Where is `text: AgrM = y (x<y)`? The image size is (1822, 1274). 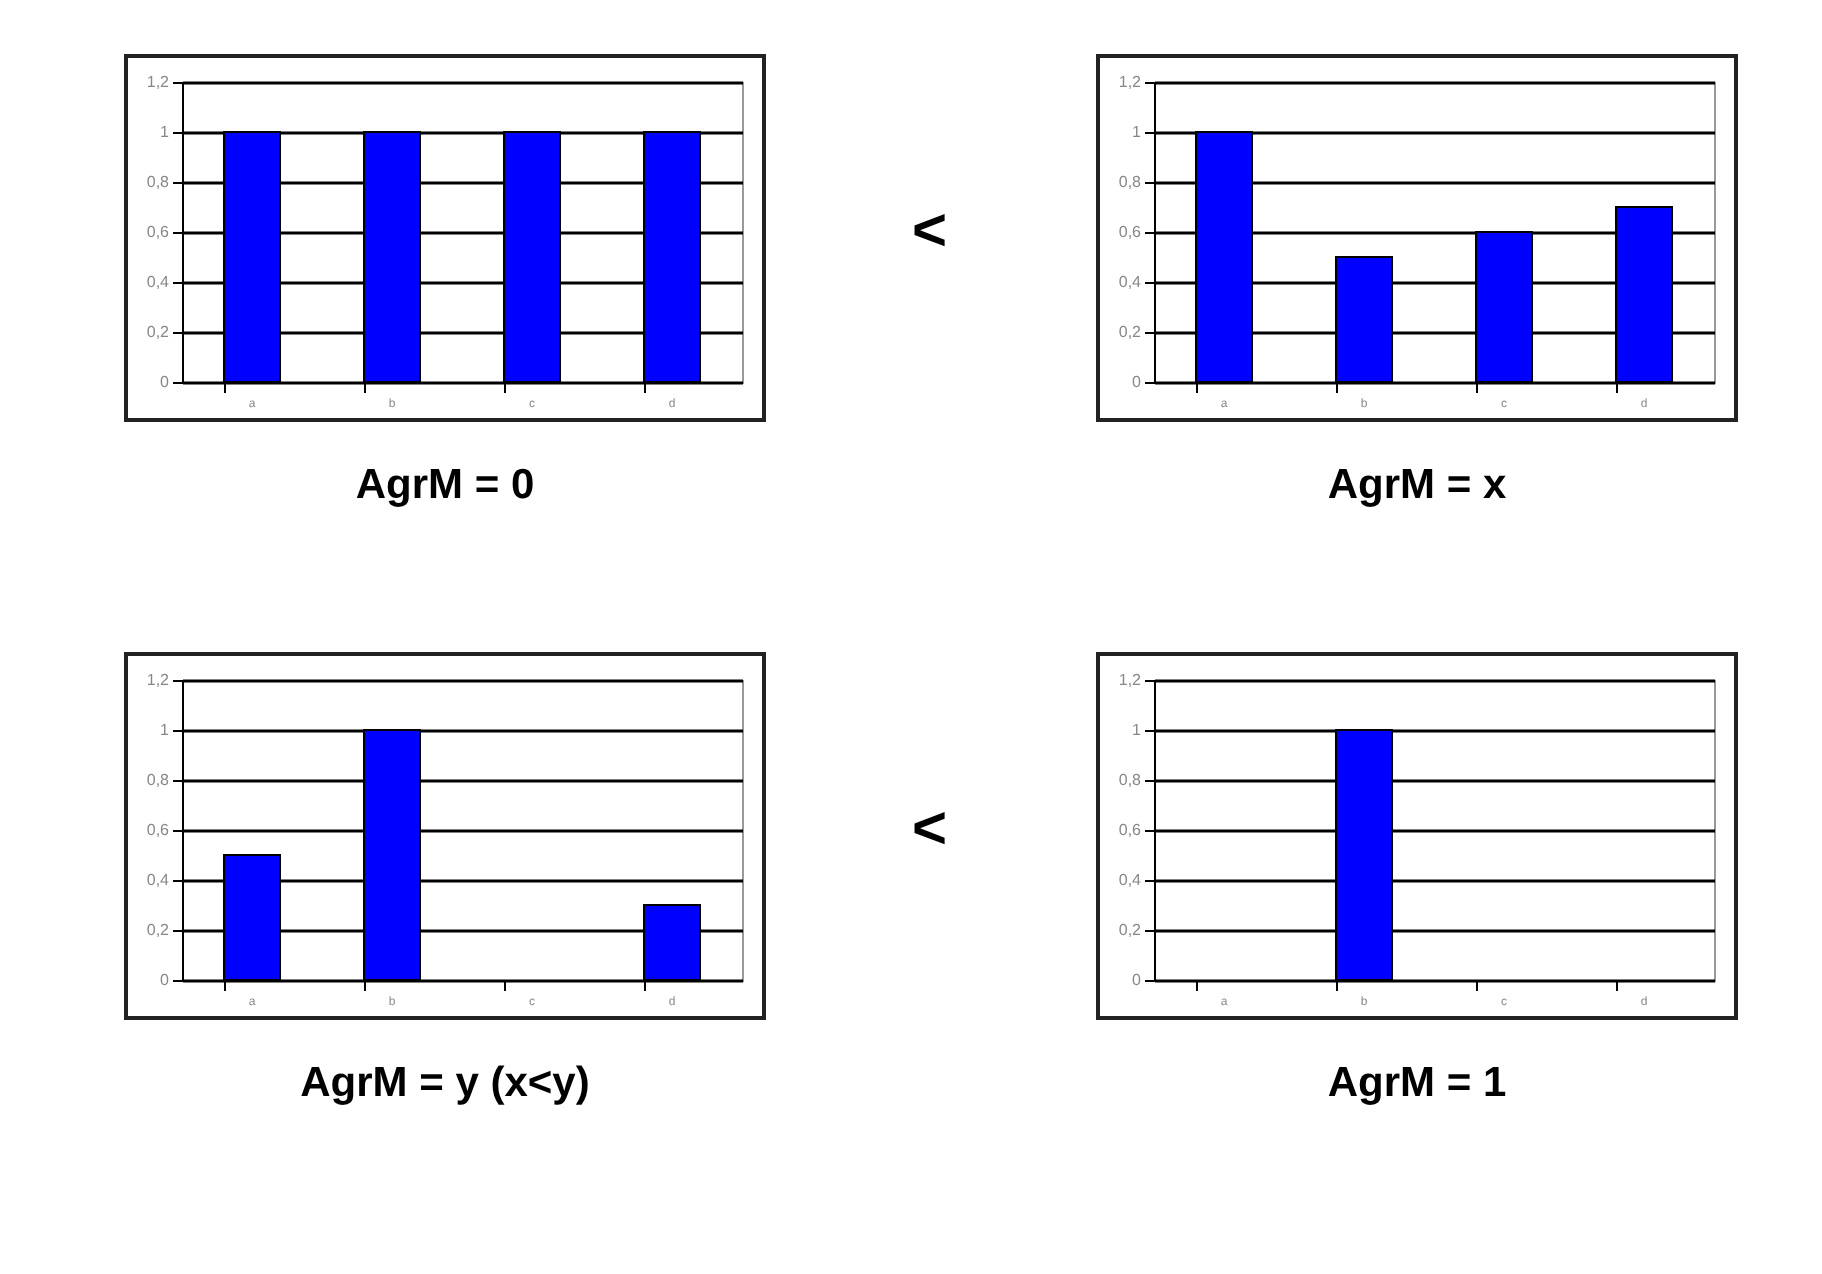
text: AgrM = y (x<y) is located at coordinates (445, 1084).